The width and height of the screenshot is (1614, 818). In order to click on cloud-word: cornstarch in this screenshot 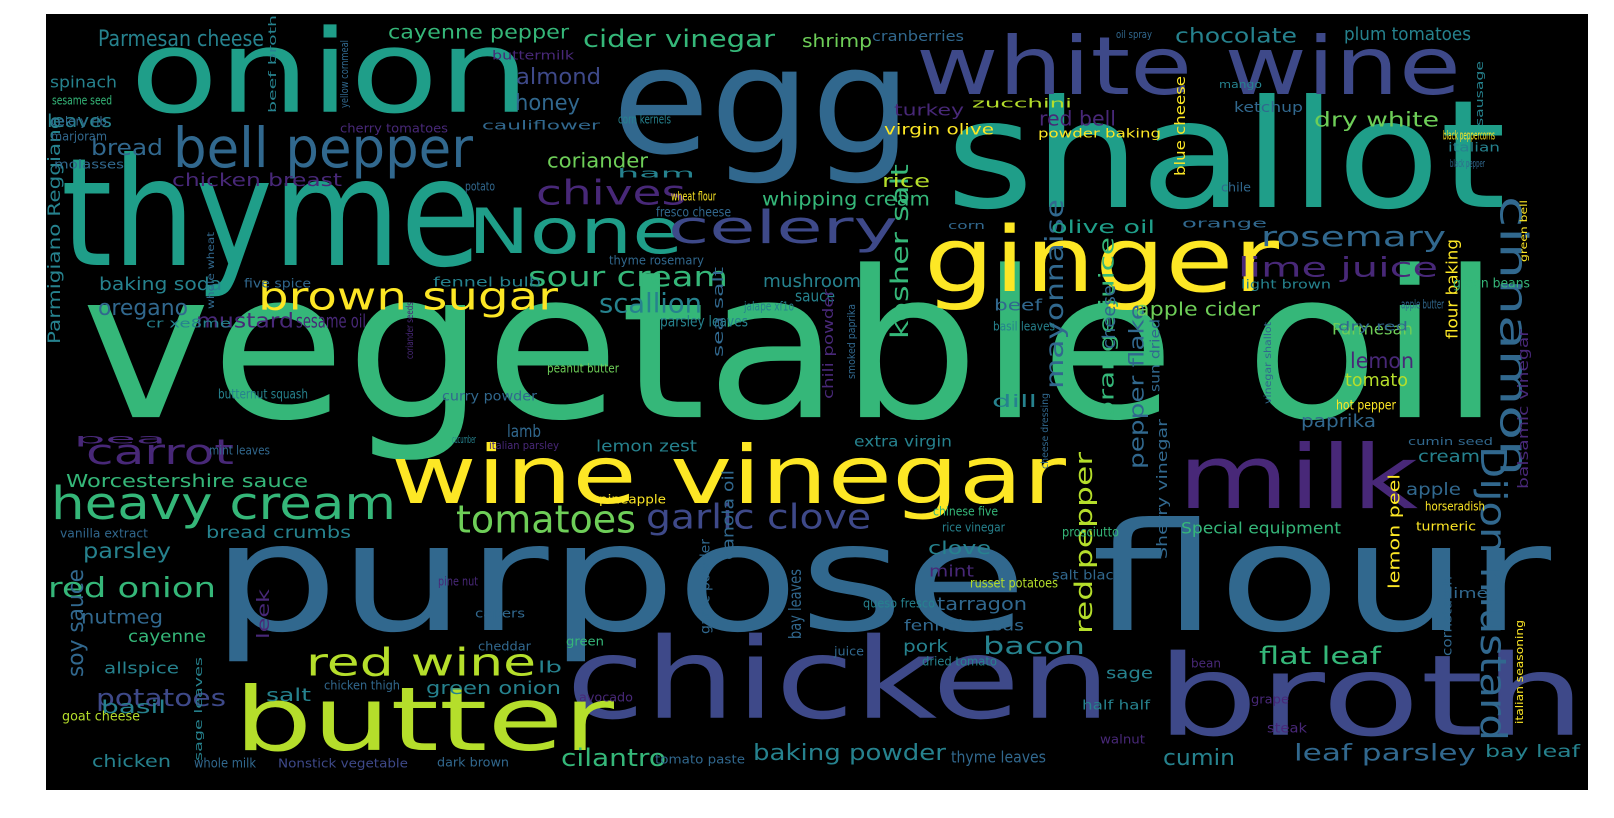, I will do `click(1448, 616)`.